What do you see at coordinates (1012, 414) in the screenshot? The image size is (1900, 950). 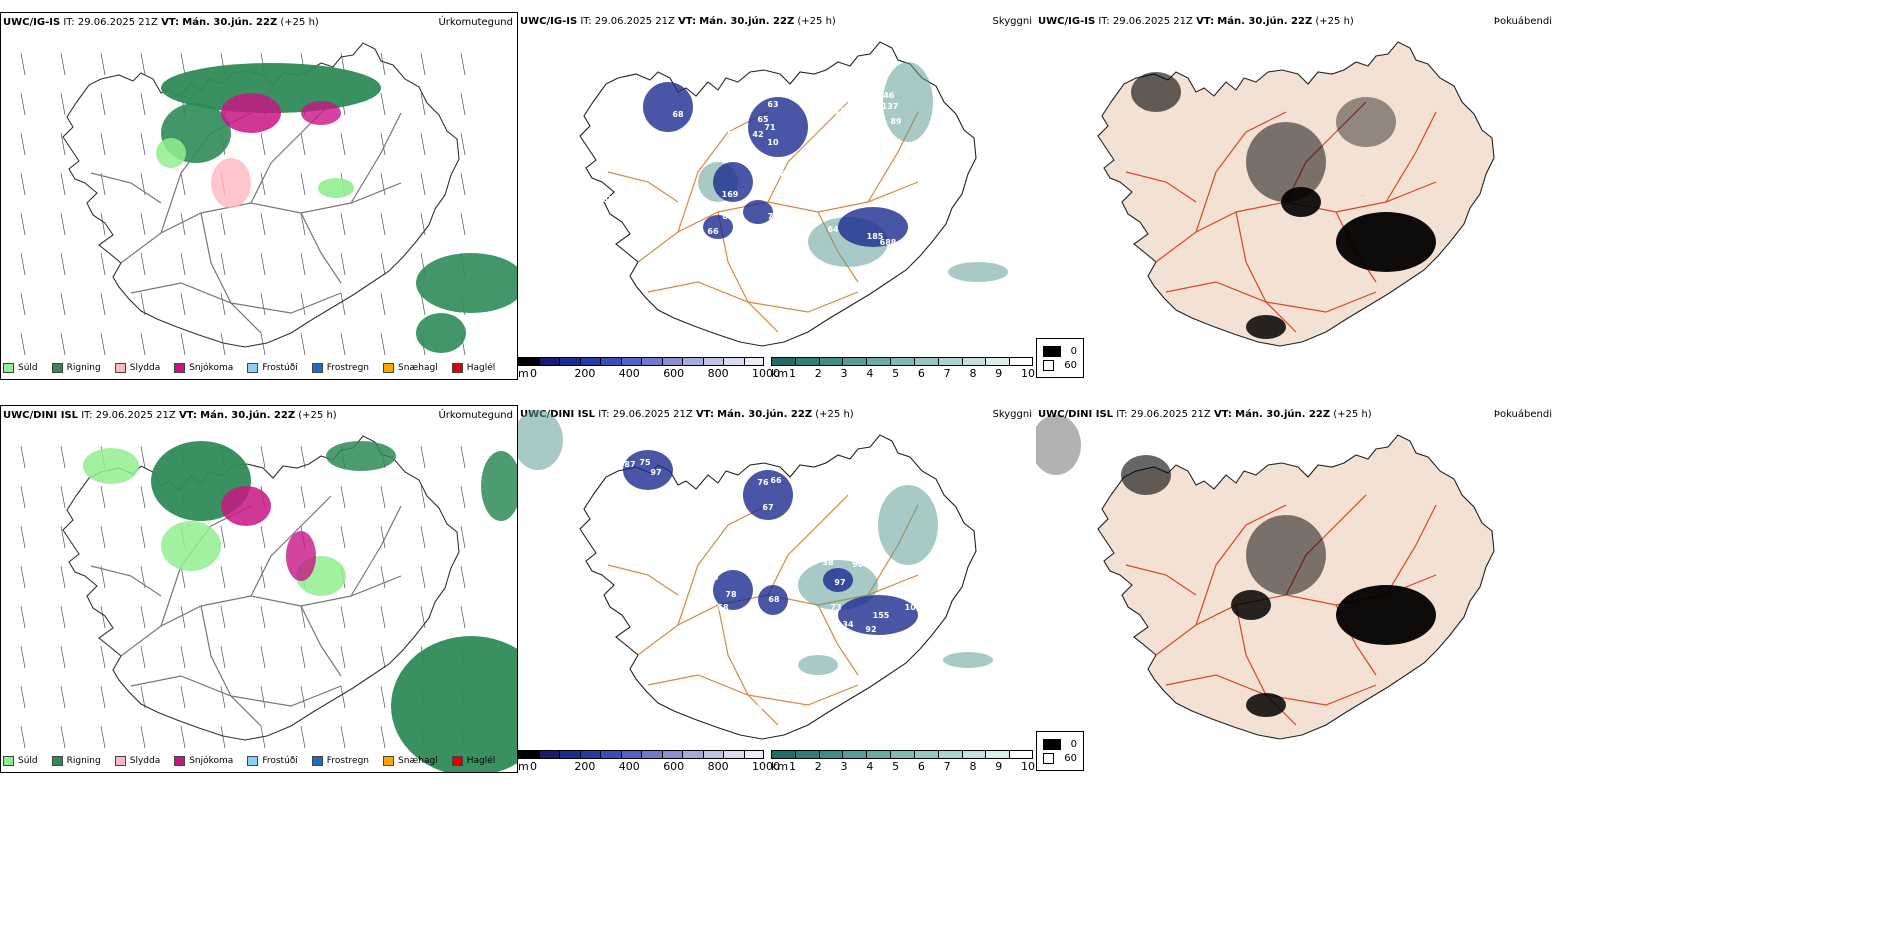 I see `panel-title: Skyggni` at bounding box center [1012, 414].